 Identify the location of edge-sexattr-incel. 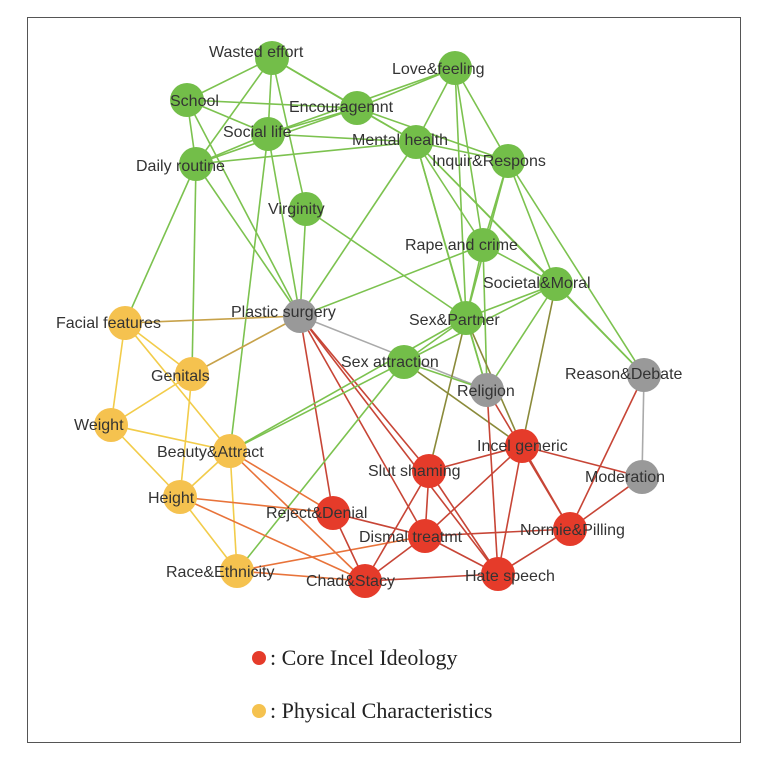
(463, 404).